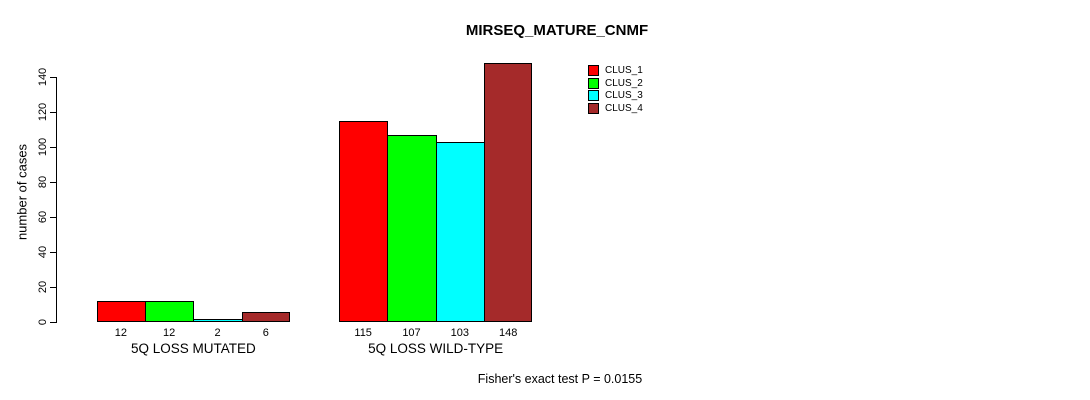 This screenshot has height=400, width=1090. I want to click on category-label: 5Q LOSS WILD-TYPE, so click(436, 348).